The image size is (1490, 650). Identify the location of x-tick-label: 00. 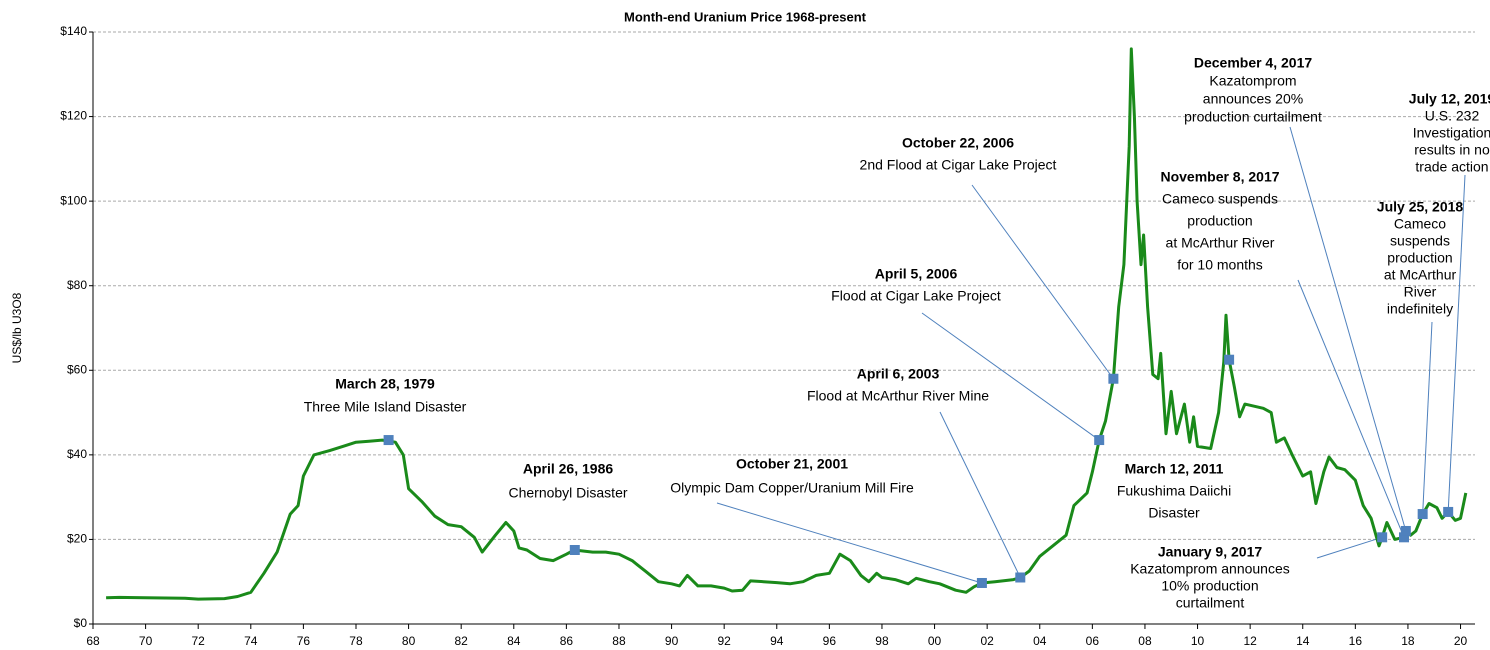
(935, 641).